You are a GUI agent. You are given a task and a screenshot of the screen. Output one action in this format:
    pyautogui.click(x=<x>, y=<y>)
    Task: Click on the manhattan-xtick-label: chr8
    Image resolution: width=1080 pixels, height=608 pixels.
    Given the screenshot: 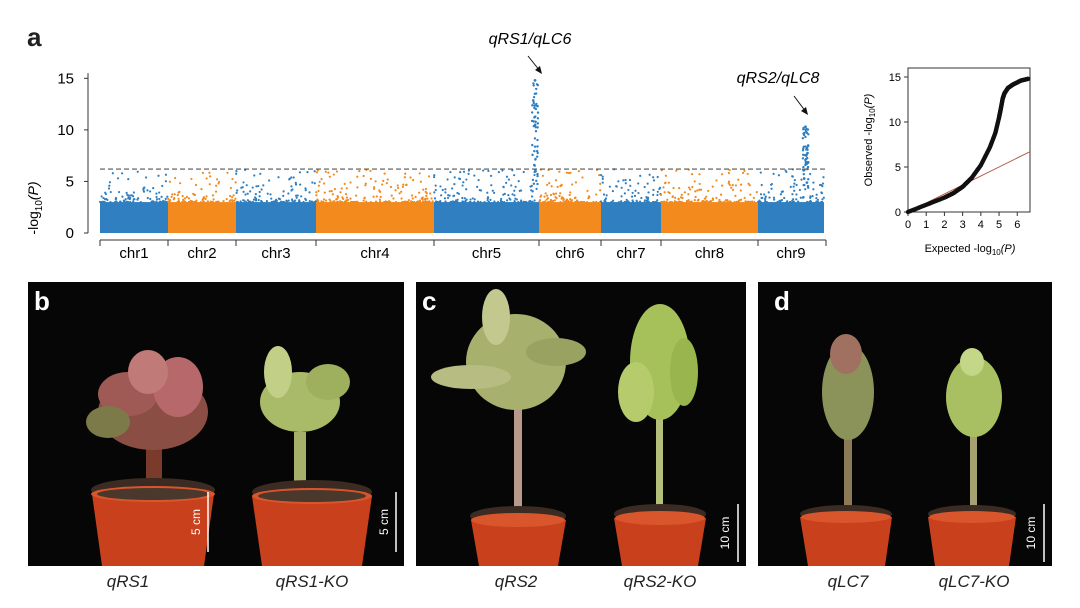 What is the action you would take?
    pyautogui.click(x=709, y=253)
    